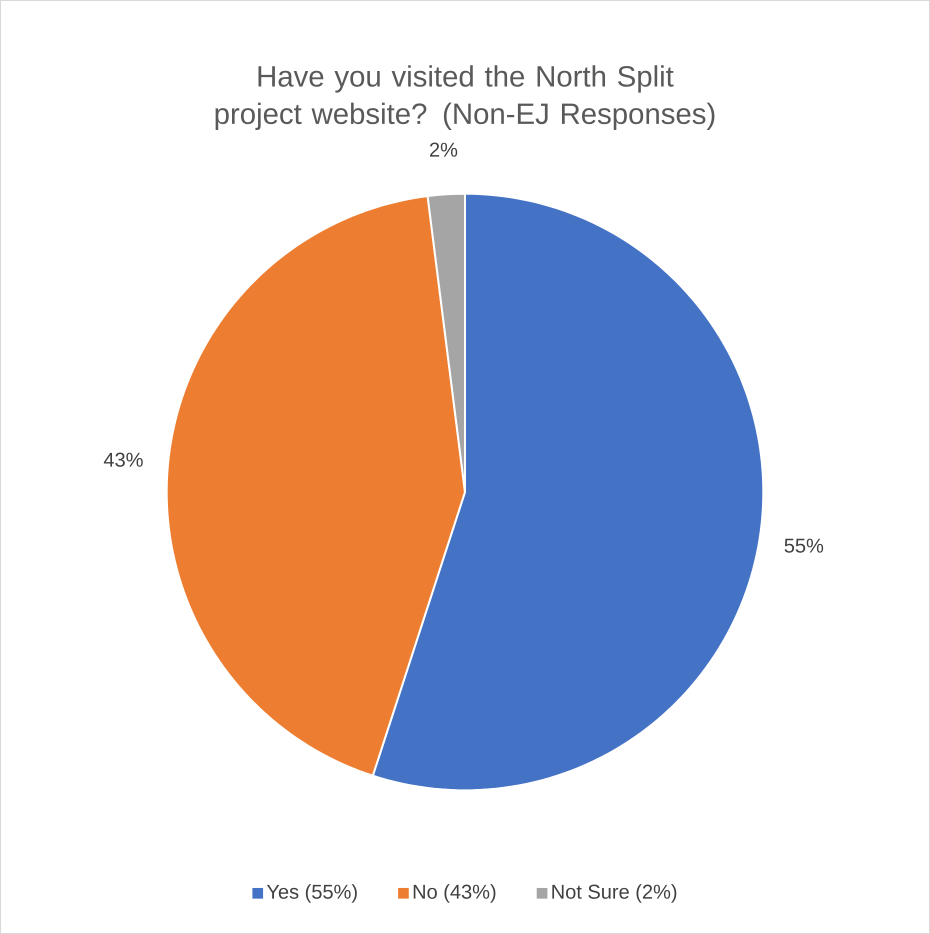  What do you see at coordinates (804, 545) in the screenshot?
I see `data-label: 55%` at bounding box center [804, 545].